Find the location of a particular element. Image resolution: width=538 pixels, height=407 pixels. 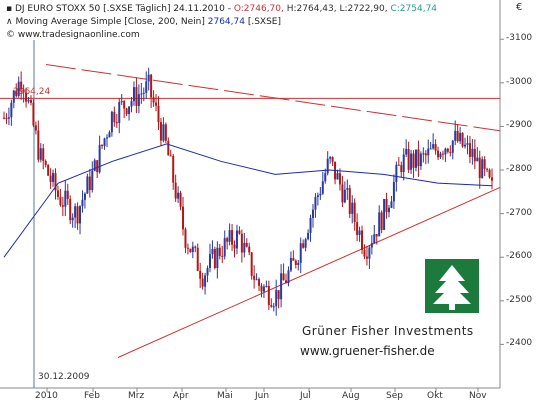

ma-icon: ∧ is located at coordinates (11, 22).